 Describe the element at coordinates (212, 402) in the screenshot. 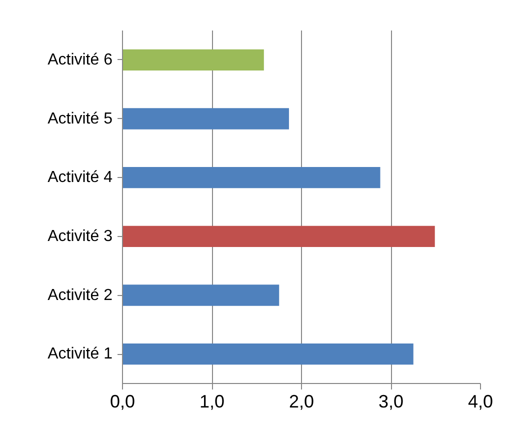

I see `x-tick-label: 1,0` at that location.